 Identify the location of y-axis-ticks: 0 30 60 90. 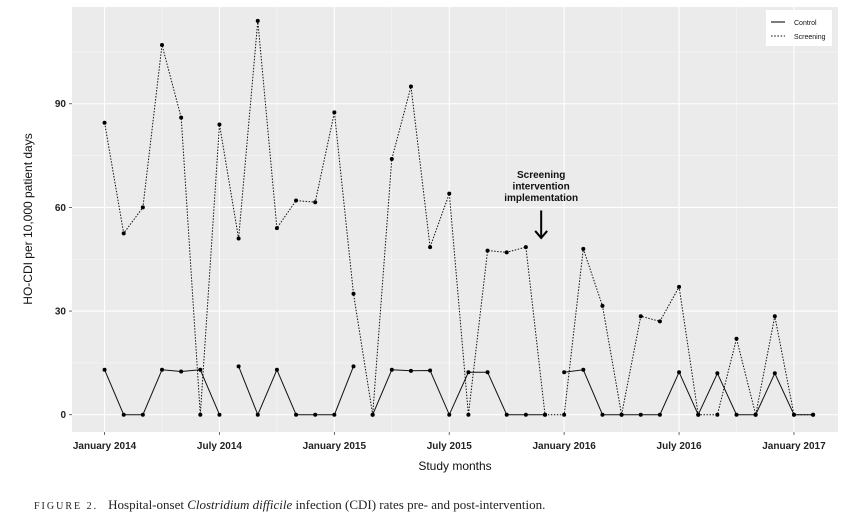
(63, 260).